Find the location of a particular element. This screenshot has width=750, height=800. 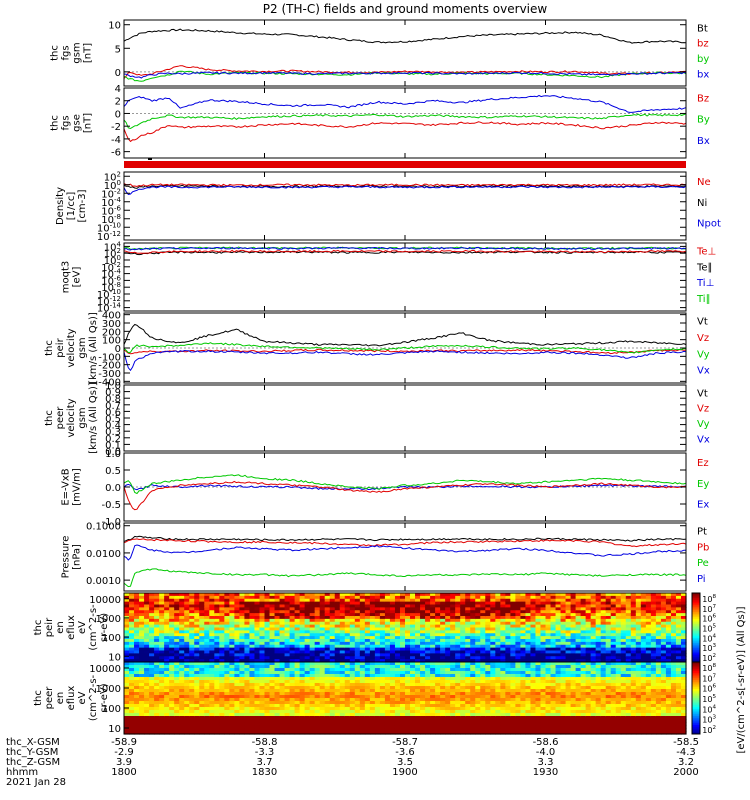

ytick-label: 102 is located at coordinates (112, 176).